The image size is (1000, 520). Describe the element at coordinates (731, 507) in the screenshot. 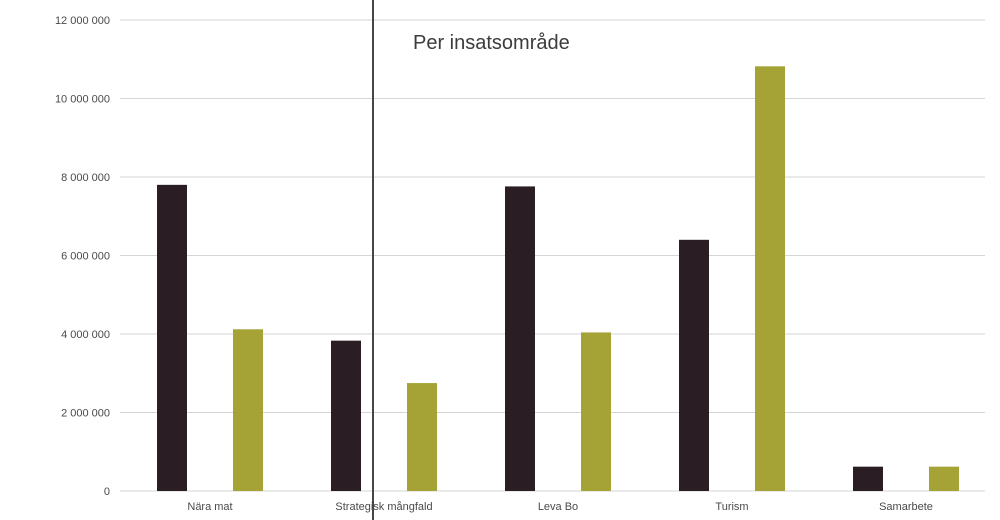

I see `x-category-label: Turism` at that location.